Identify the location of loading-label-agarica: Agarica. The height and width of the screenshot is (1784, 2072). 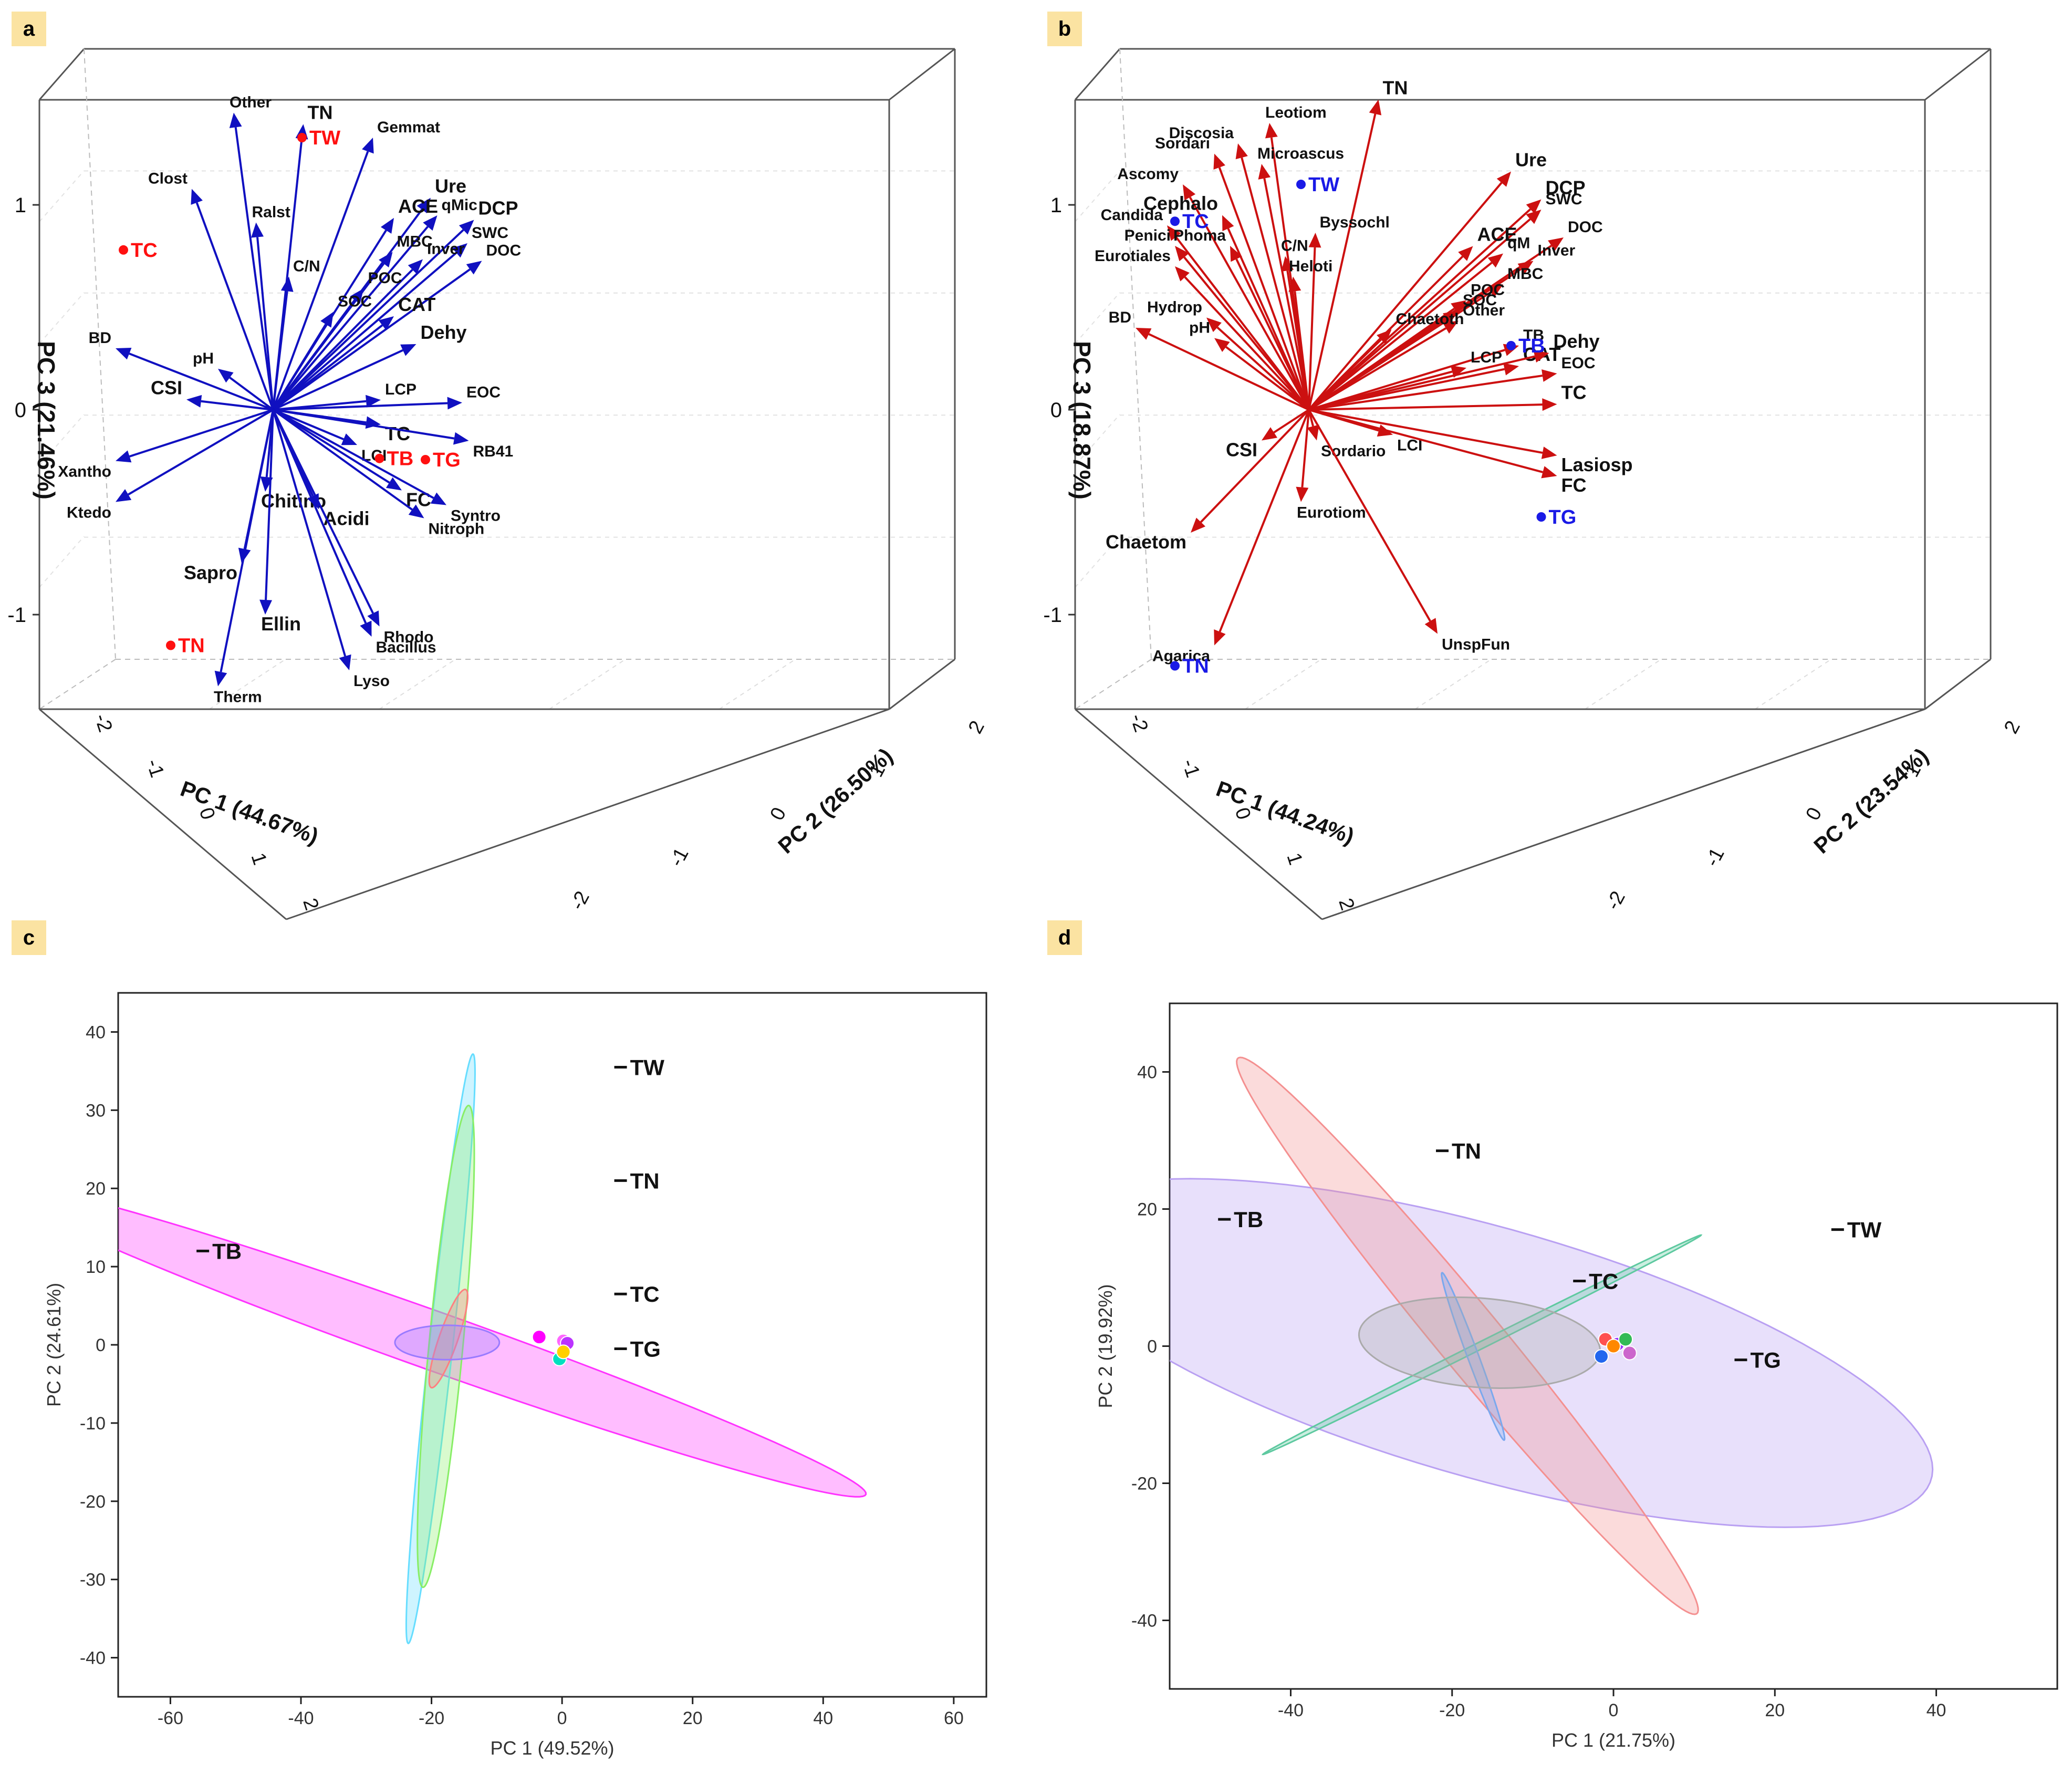
(1181, 656).